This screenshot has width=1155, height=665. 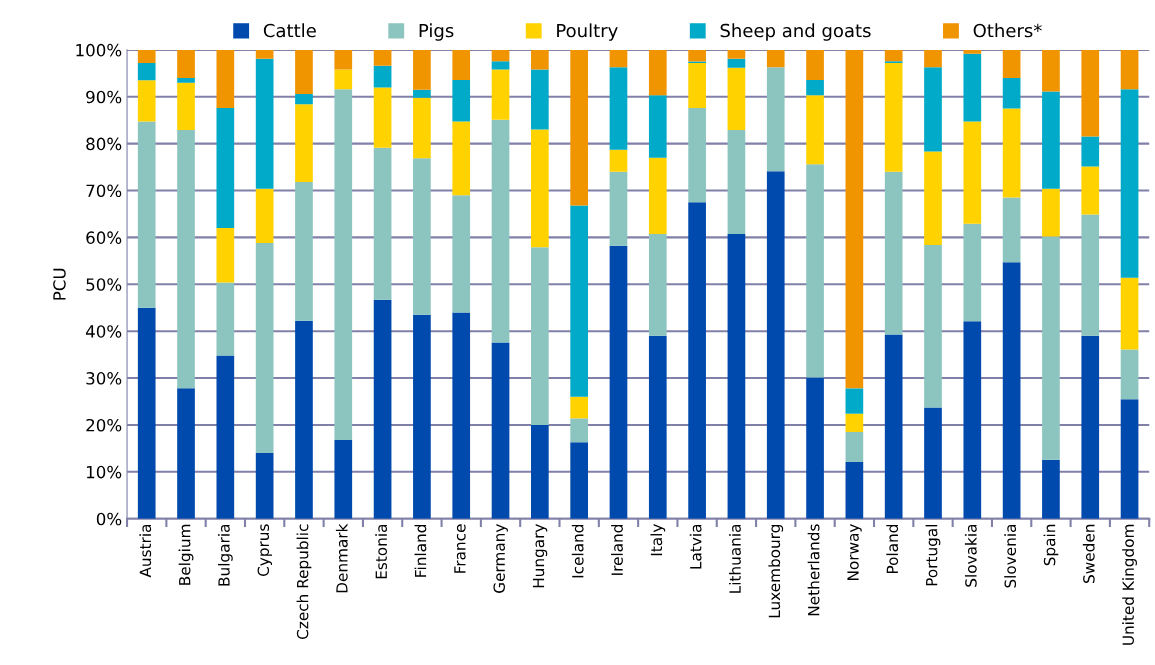 What do you see at coordinates (104, 378) in the screenshot?
I see `y-tick-label: 30%` at bounding box center [104, 378].